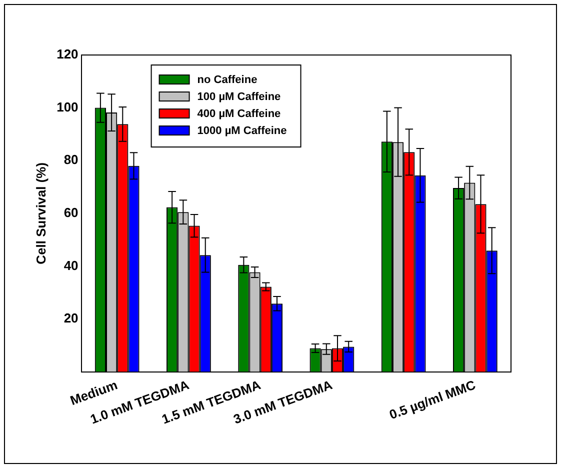  I want to click on y-tick-label: 40, so click(71, 265).